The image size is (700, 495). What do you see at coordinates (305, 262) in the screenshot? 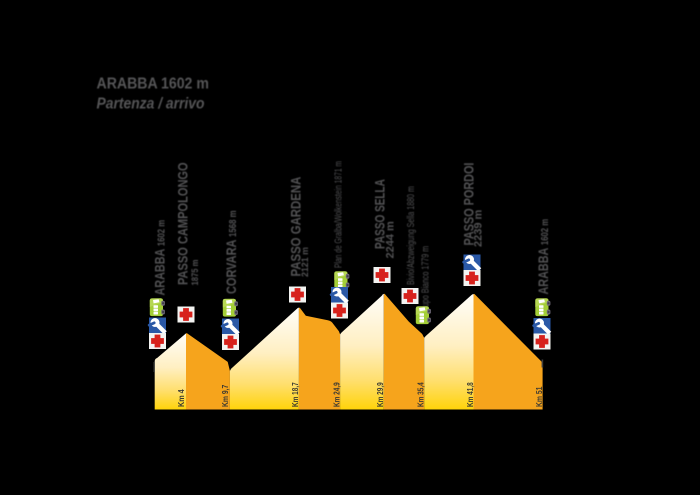
I see `svg-text: 2121 m` at bounding box center [305, 262].